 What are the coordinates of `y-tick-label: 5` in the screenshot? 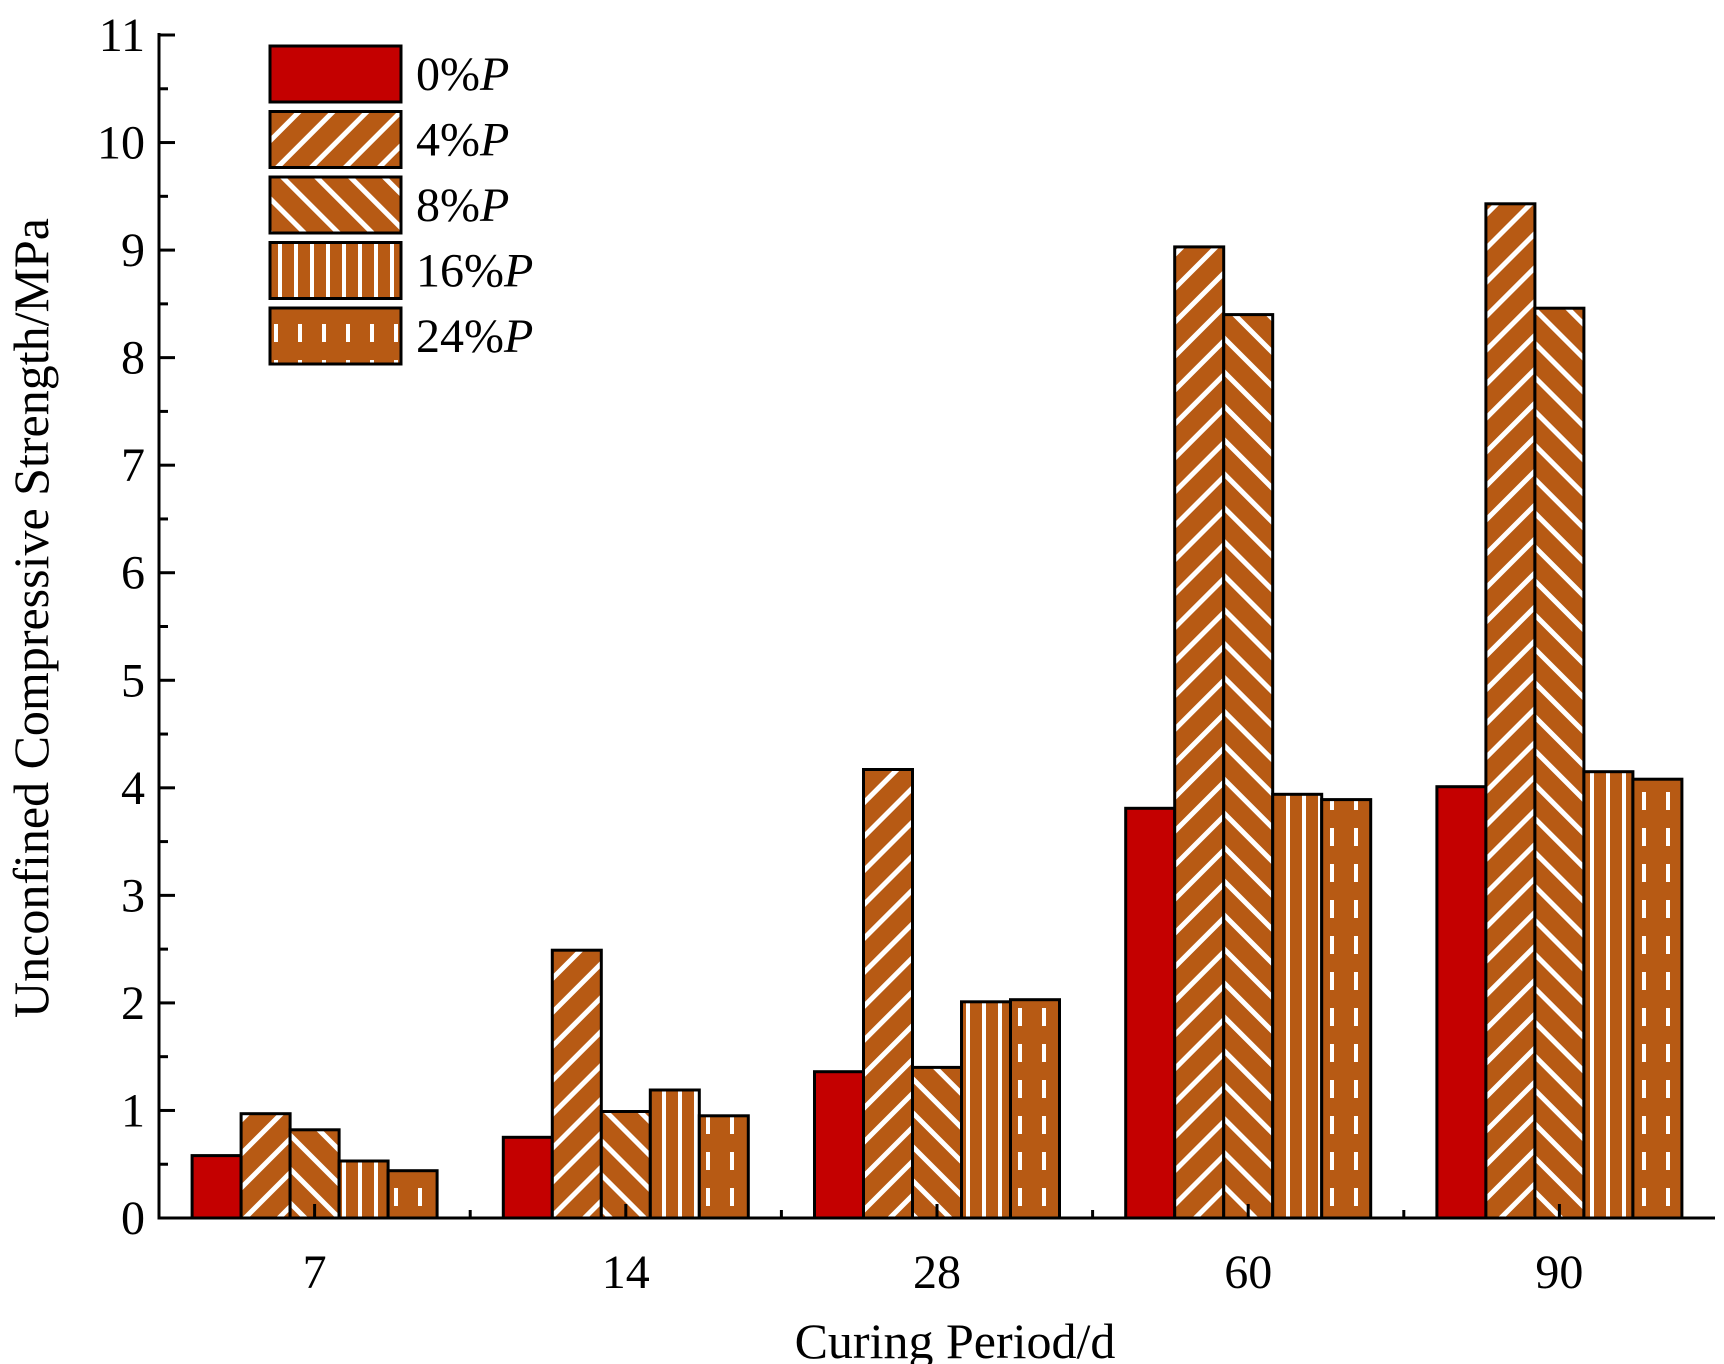 It's located at (133, 680).